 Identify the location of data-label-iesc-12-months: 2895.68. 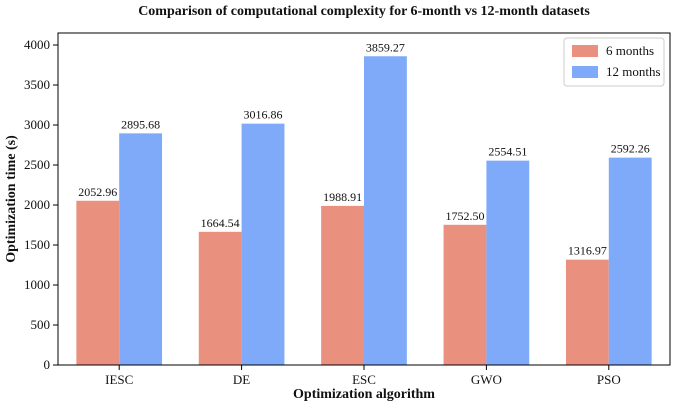
(140, 124).